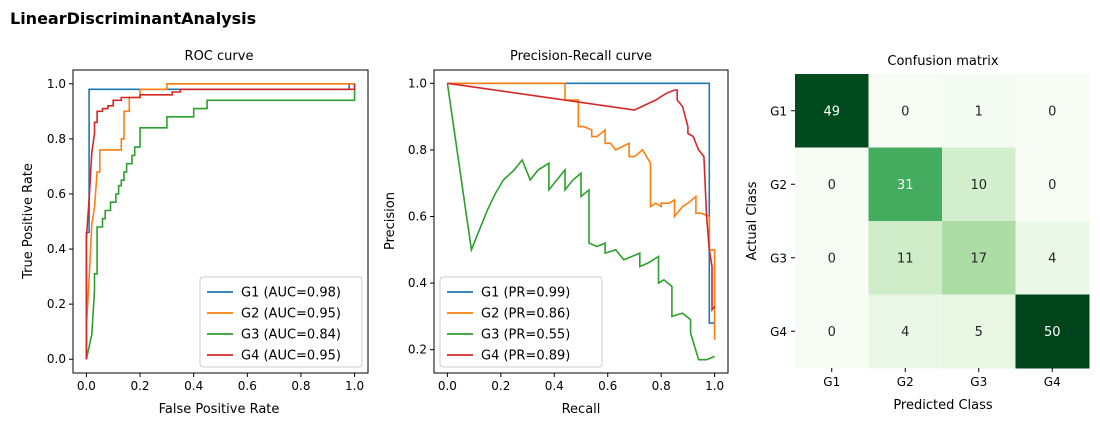  What do you see at coordinates (581, 409) in the screenshot?
I see `pr-xlabel: Recall` at bounding box center [581, 409].